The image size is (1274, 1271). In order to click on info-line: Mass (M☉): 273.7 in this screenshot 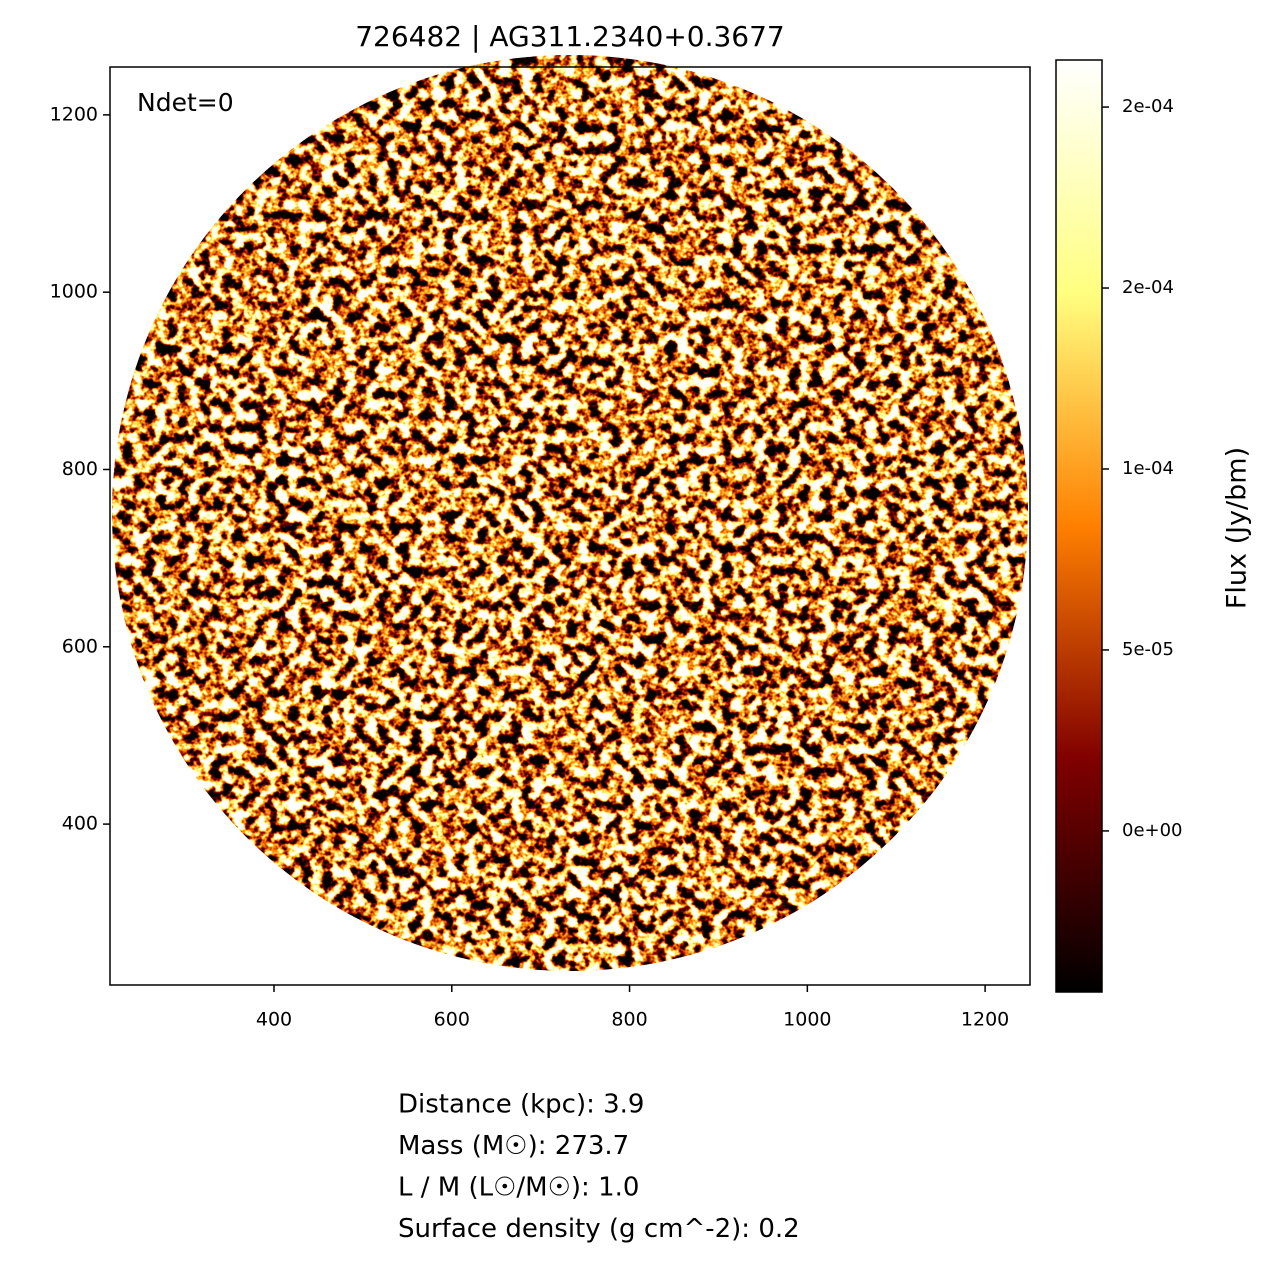, I will do `click(513, 1146)`.